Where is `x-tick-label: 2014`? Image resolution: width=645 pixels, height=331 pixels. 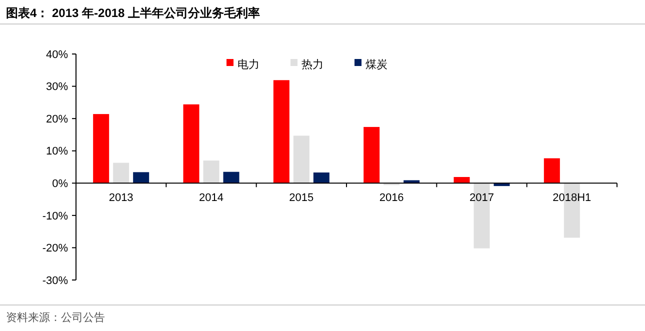 x-tick-label: 2014 is located at coordinates (211, 198).